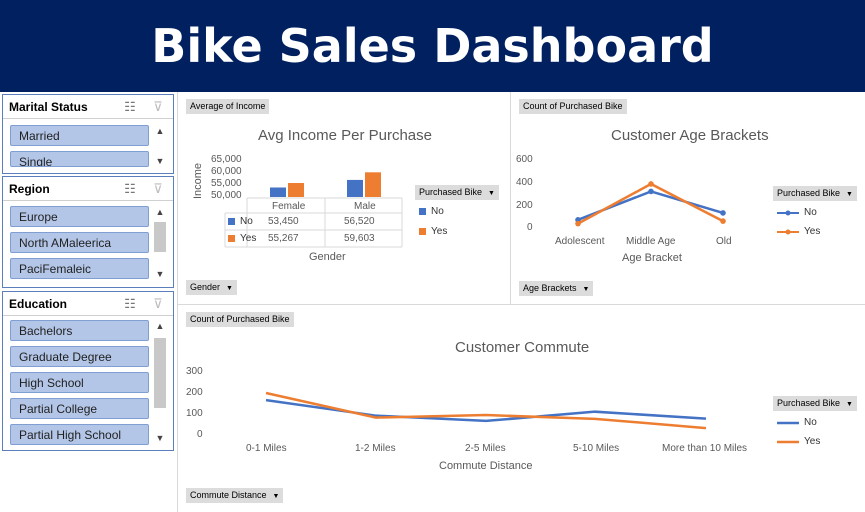  I want to click on legend-swatch-no, so click(231, 221).